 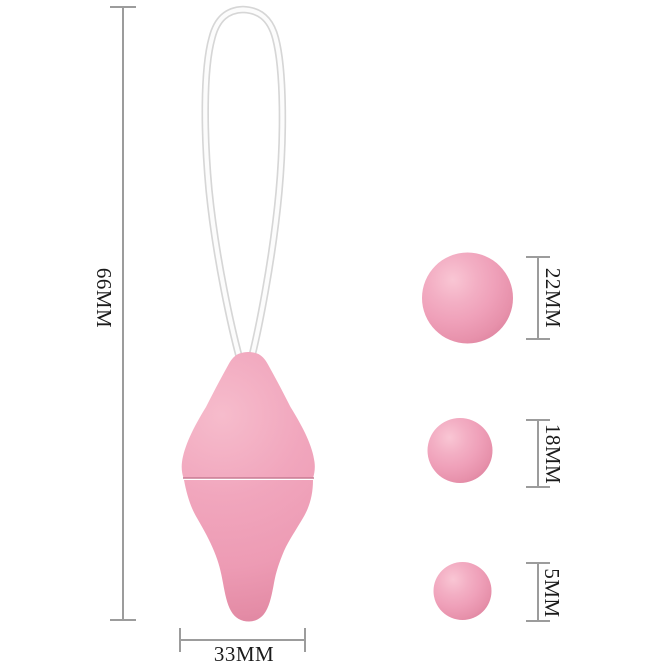 I want to click on egg-upper-half, so click(x=248, y=415).